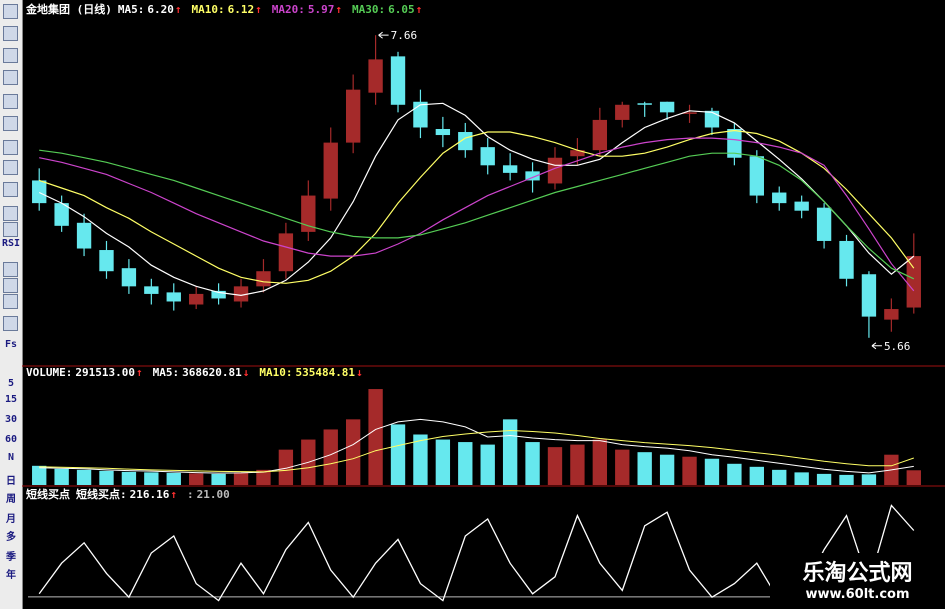  Describe the element at coordinates (11, 243) in the screenshot. I see `tool-button: RSI` at that location.